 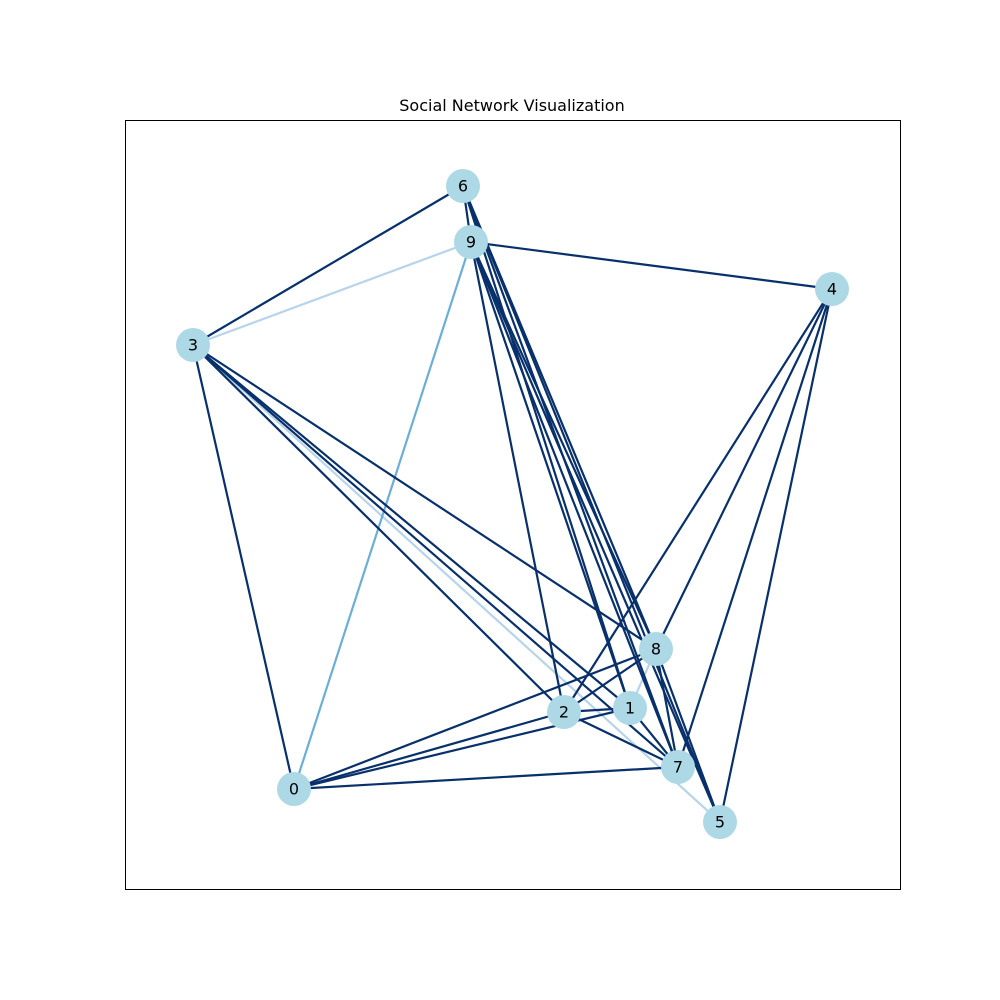 I want to click on node-8: 8, so click(x=656, y=649).